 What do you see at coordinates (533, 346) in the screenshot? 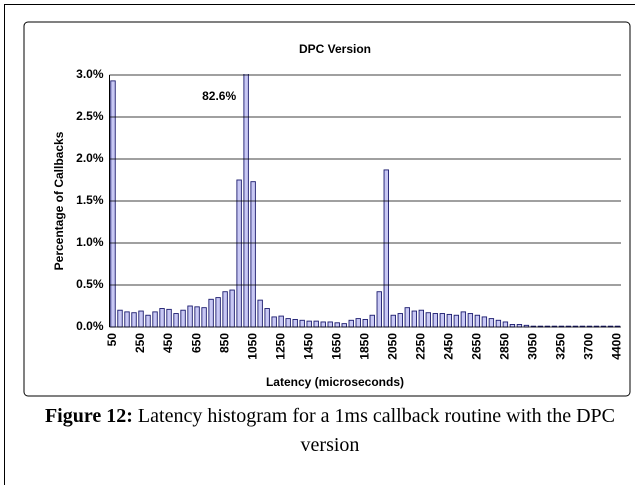
I see `x-tick-label: 3050` at bounding box center [533, 346].